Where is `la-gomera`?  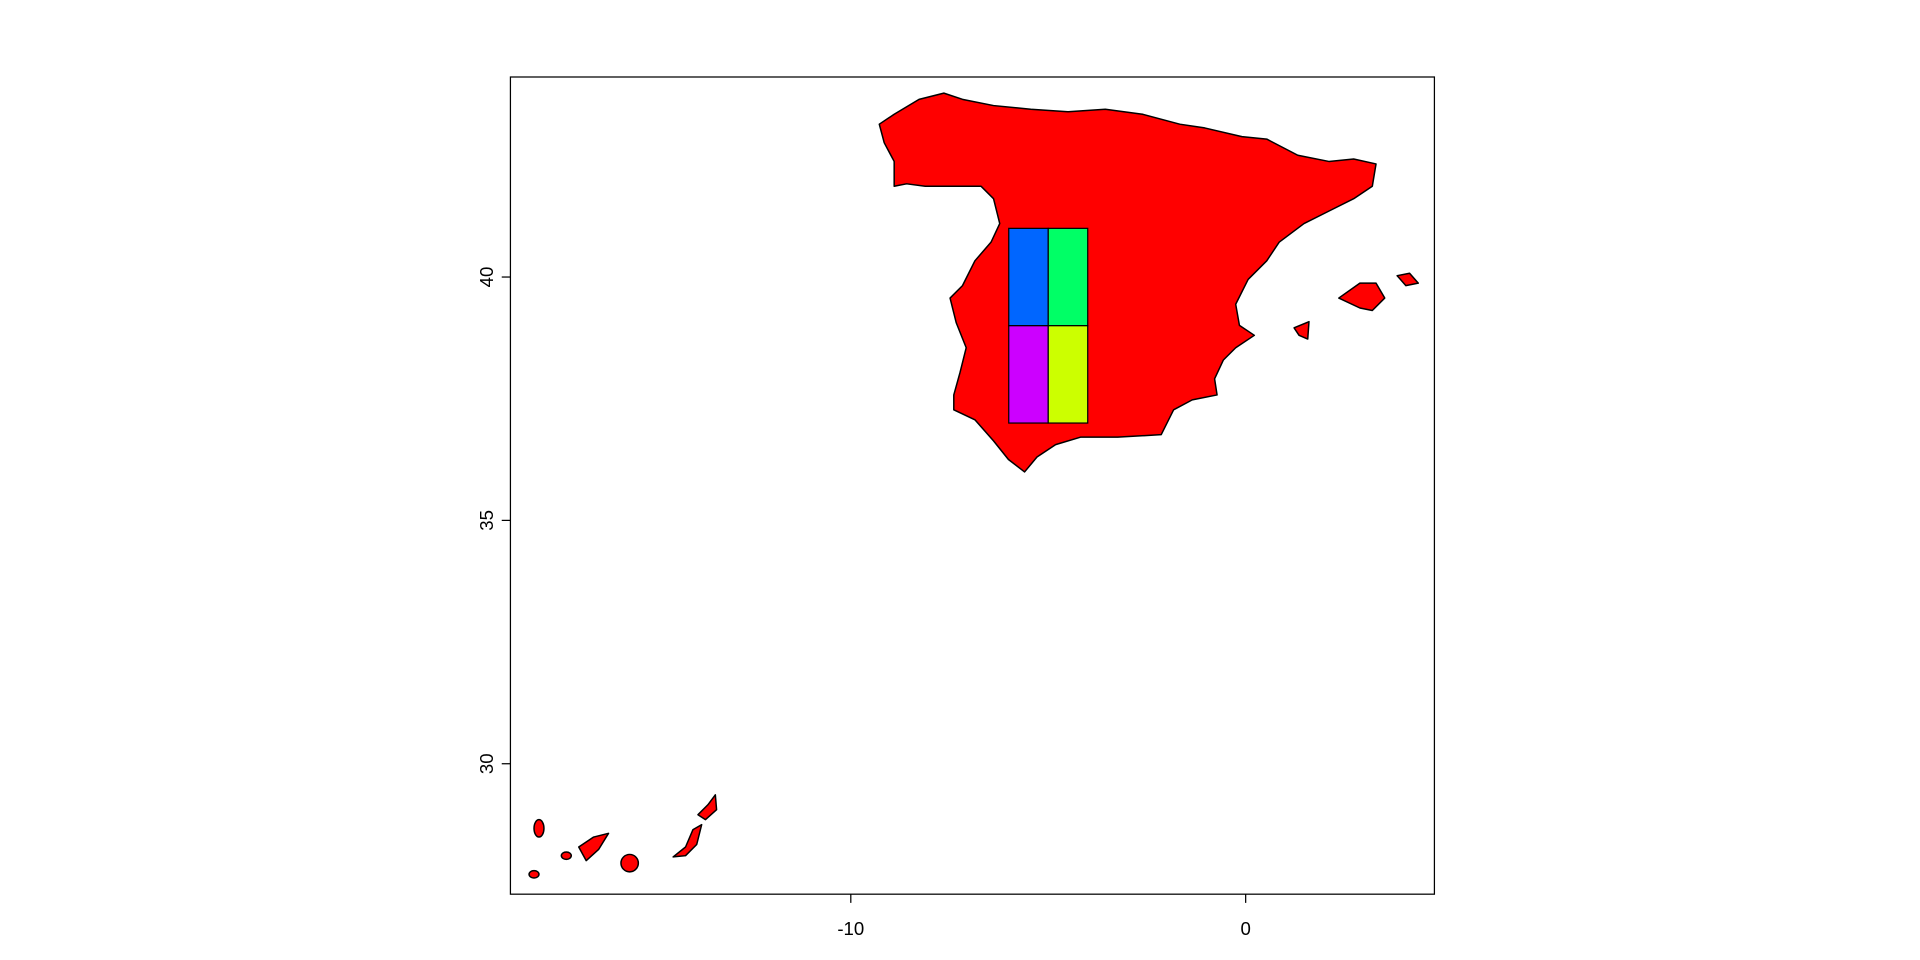
la-gomera is located at coordinates (566, 856).